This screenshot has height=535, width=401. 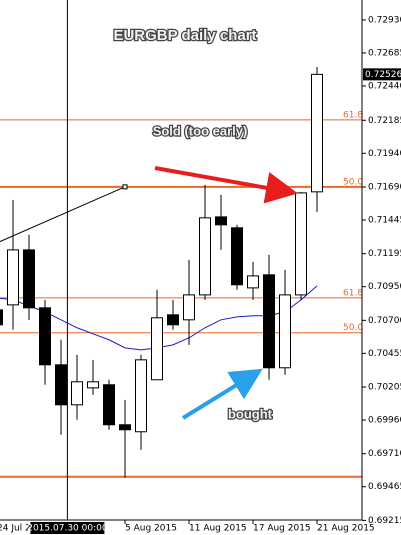 What do you see at coordinates (250, 413) in the screenshot?
I see `annotation: bought` at bounding box center [250, 413].